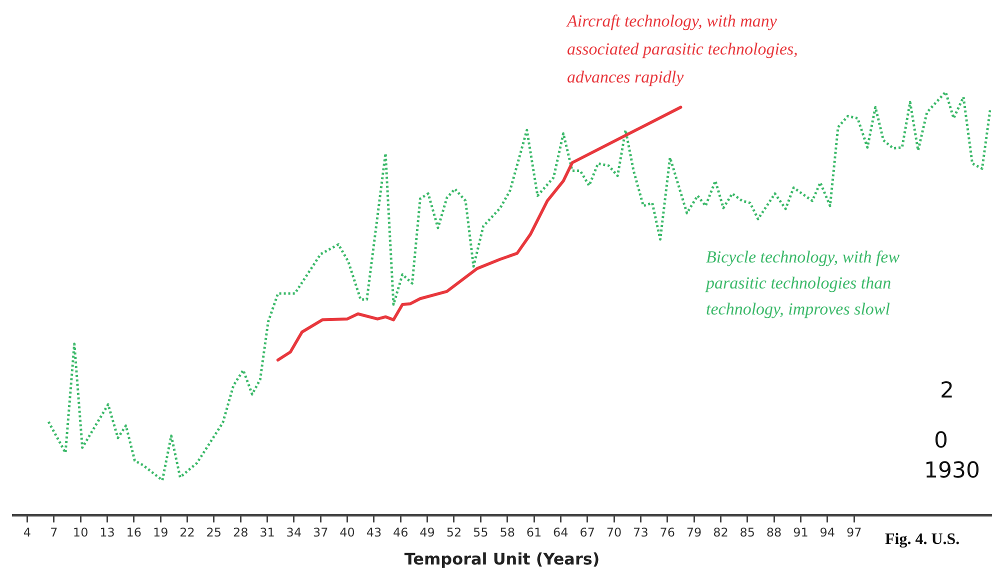  Describe the element at coordinates (374, 533) in the screenshot. I see `x-tick-label: 43` at that location.